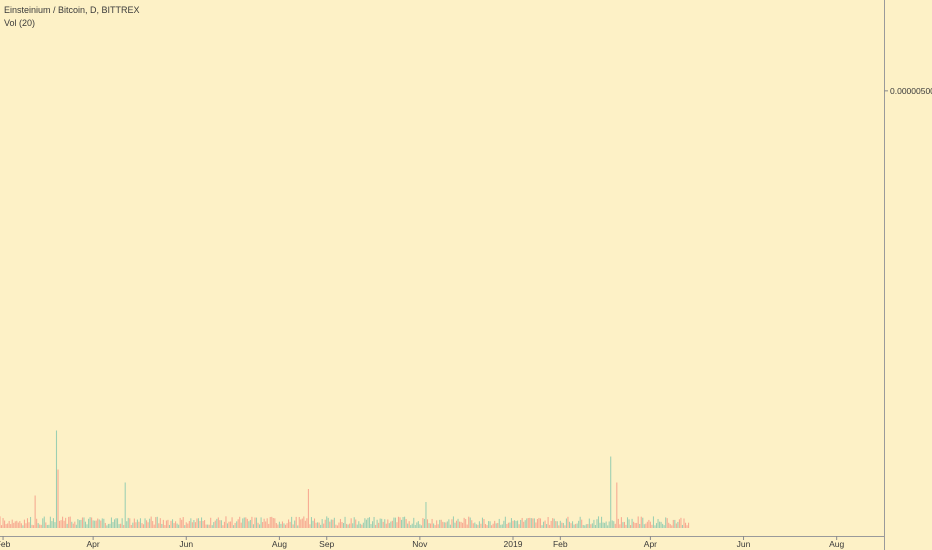 This screenshot has width=932, height=550. What do you see at coordinates (513, 544) in the screenshot?
I see `time-tick-label: 2019` at bounding box center [513, 544].